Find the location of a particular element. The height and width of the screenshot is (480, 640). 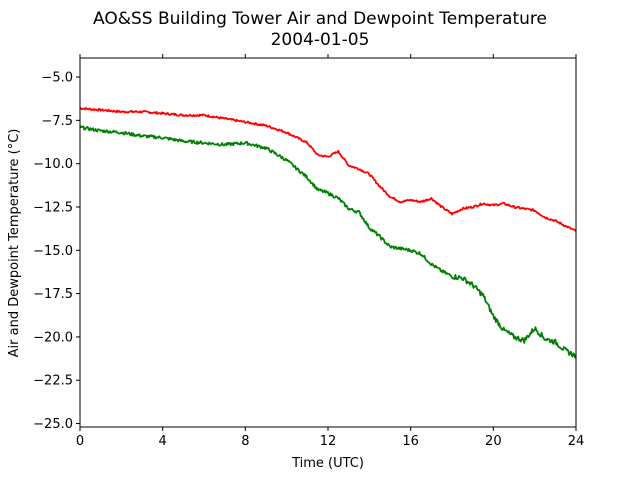

x-tick-label: 4 is located at coordinates (163, 441).